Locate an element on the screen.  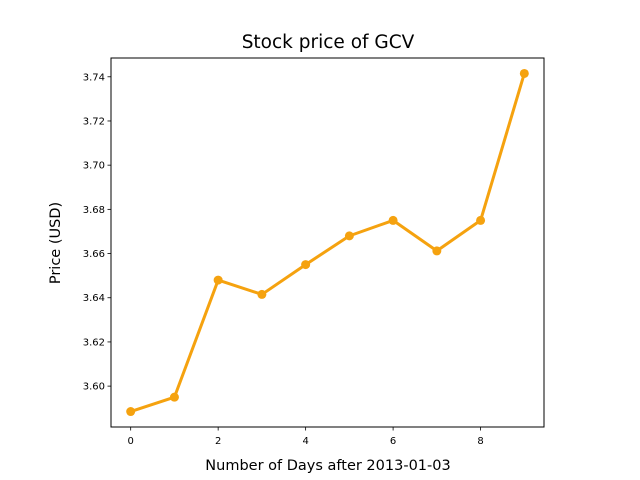
y-tick-label: 3.66 is located at coordinates (94, 254).